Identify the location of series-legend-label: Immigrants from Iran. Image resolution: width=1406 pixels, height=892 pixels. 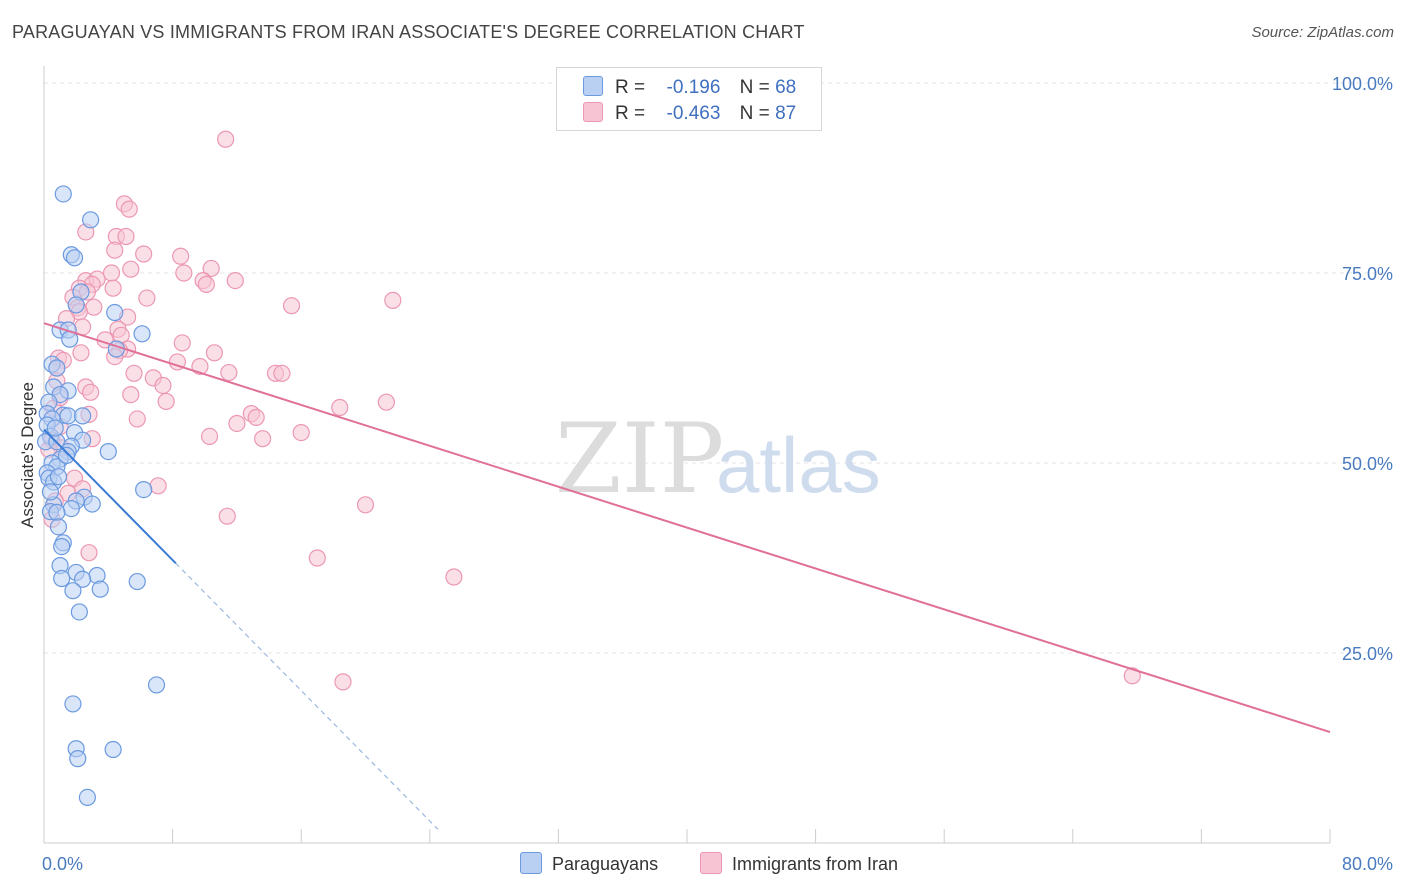
(815, 864).